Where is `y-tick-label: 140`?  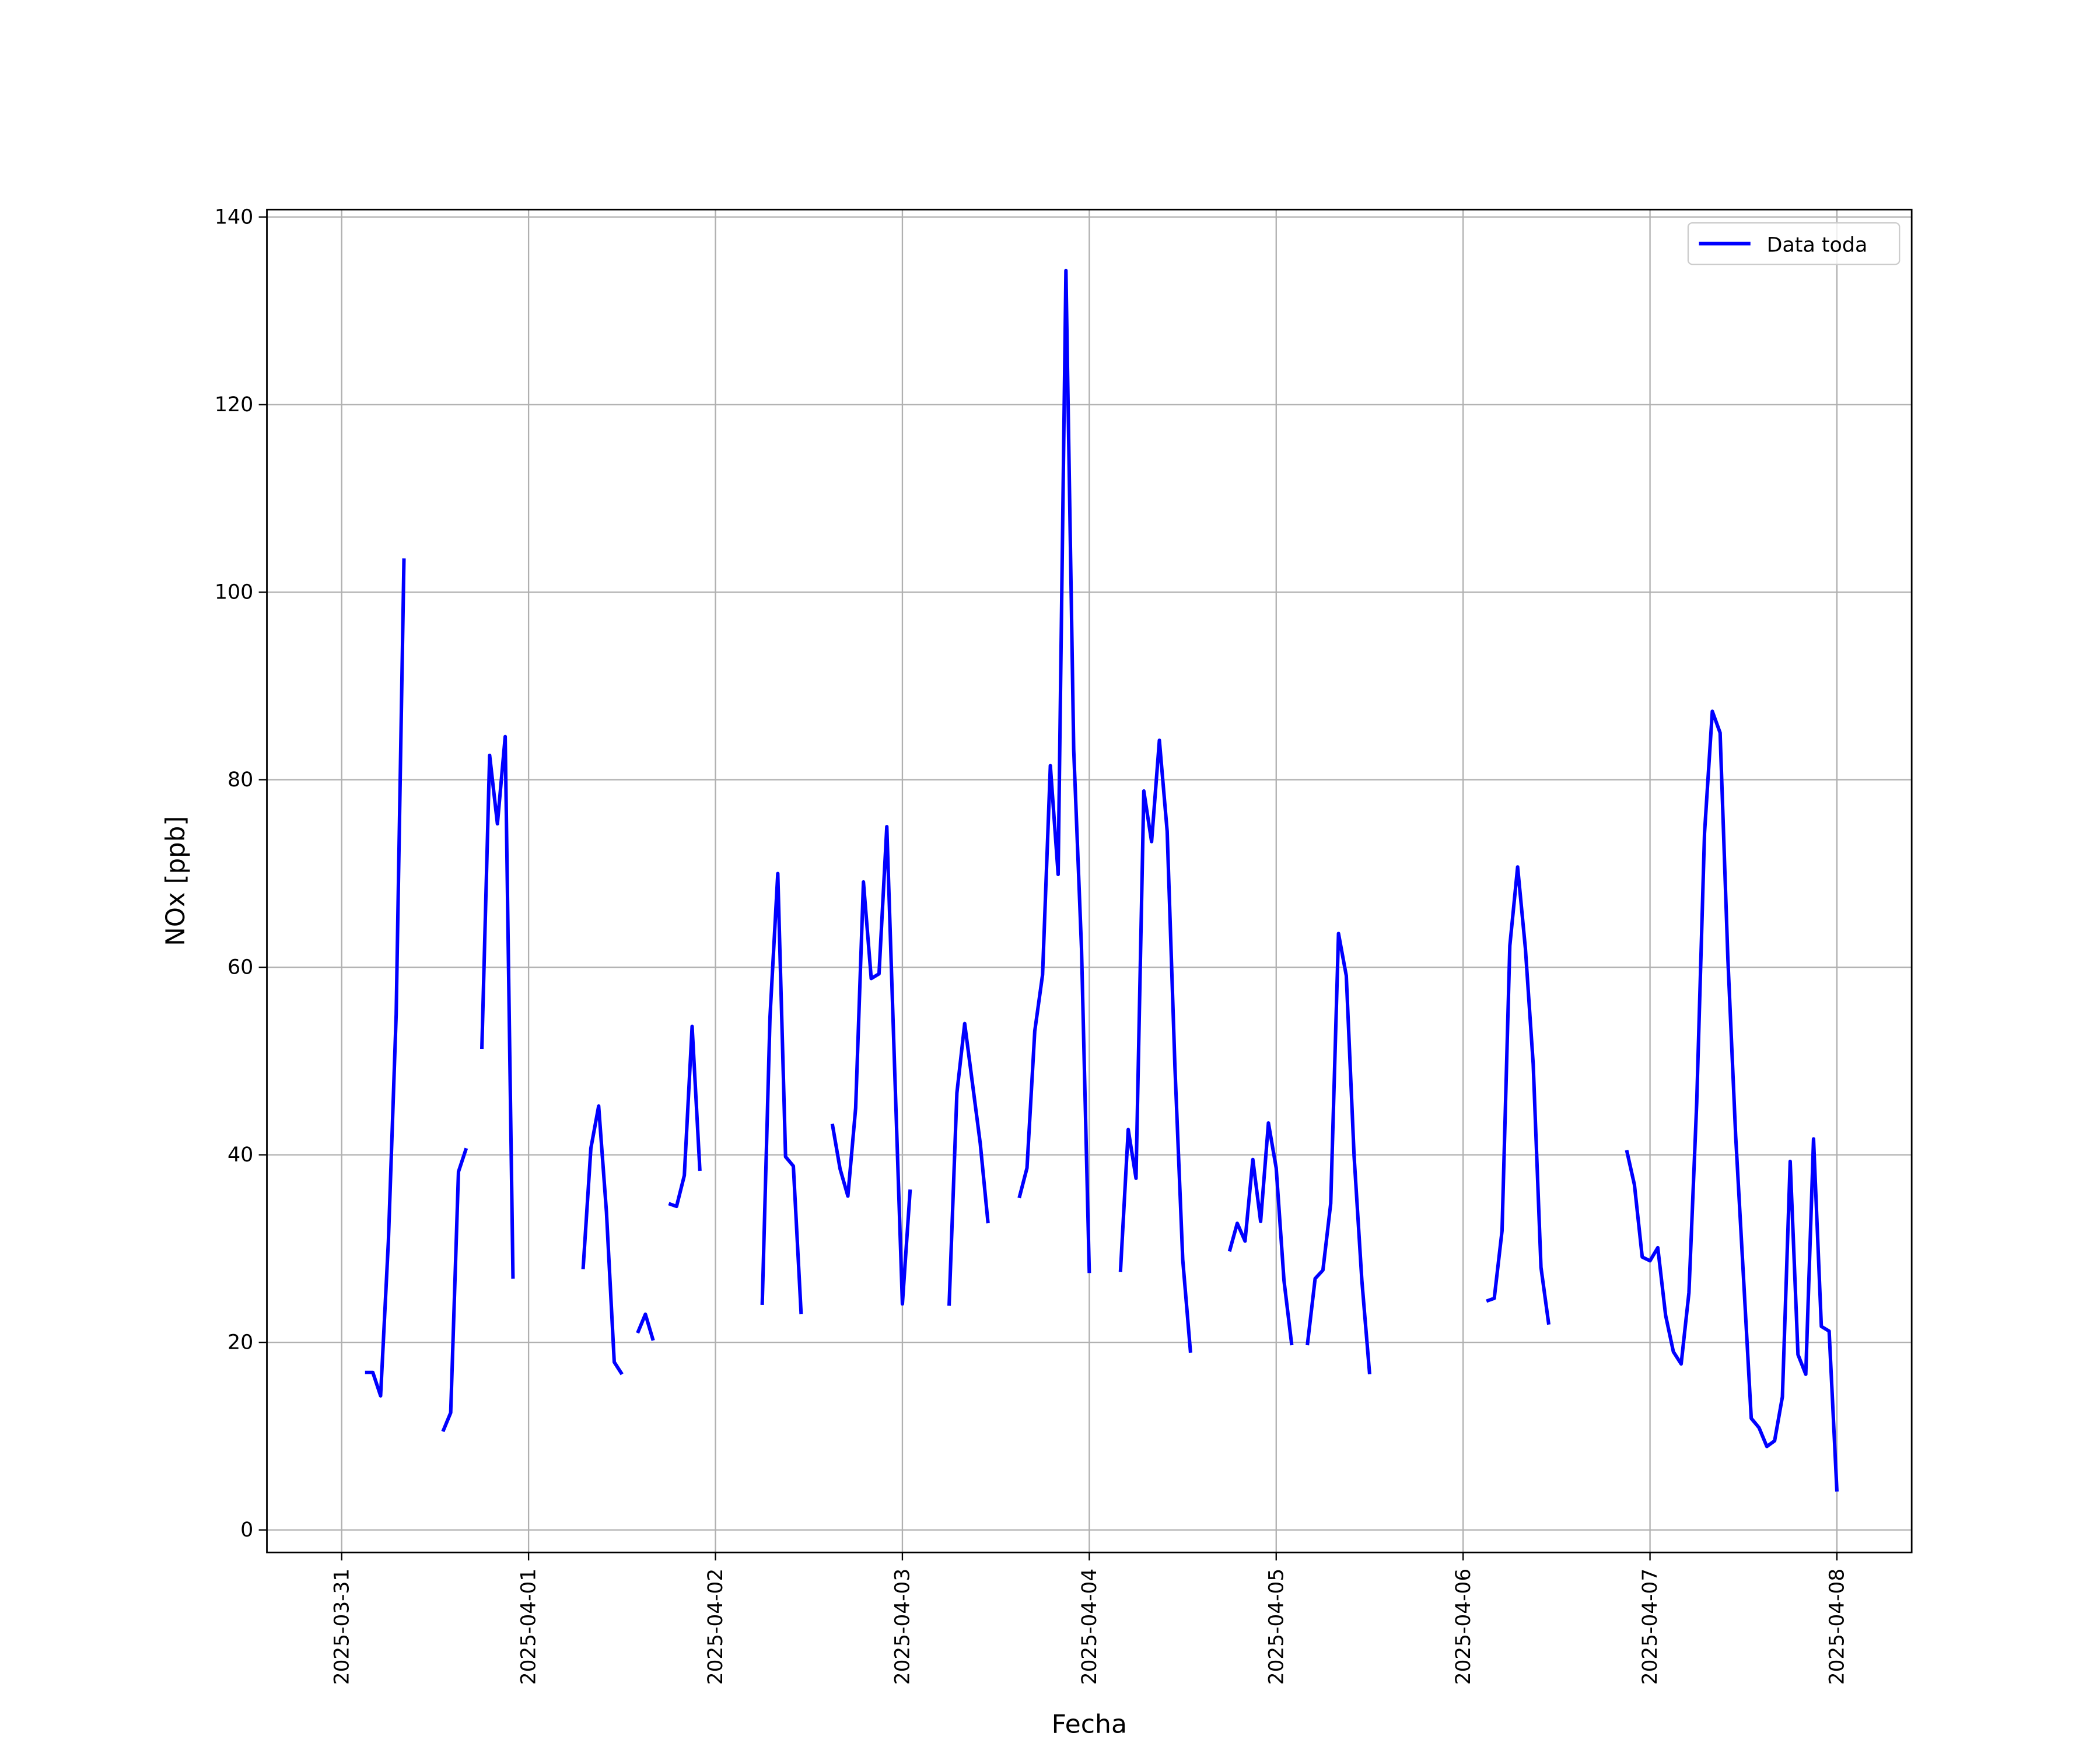
y-tick-label: 140 is located at coordinates (234, 217).